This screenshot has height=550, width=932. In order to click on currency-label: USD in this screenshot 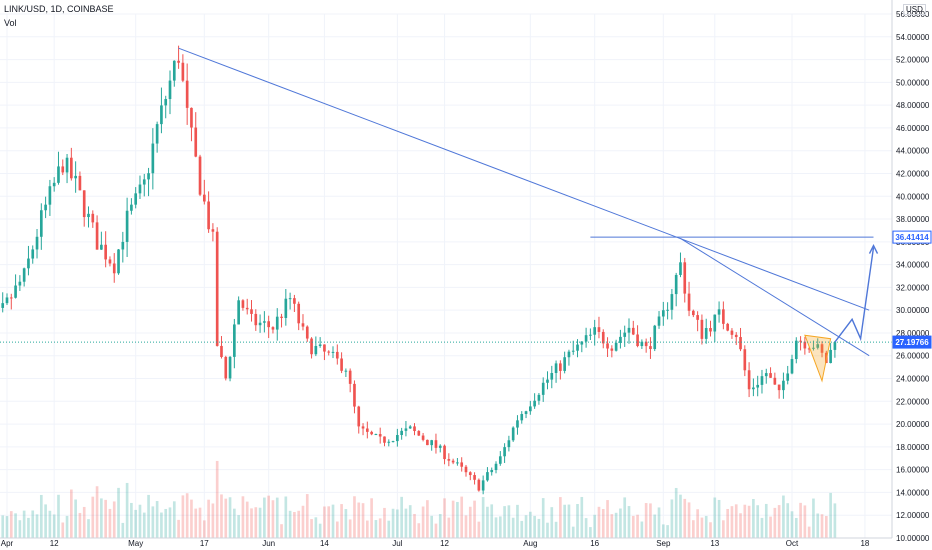, I will do `click(914, 9)`.